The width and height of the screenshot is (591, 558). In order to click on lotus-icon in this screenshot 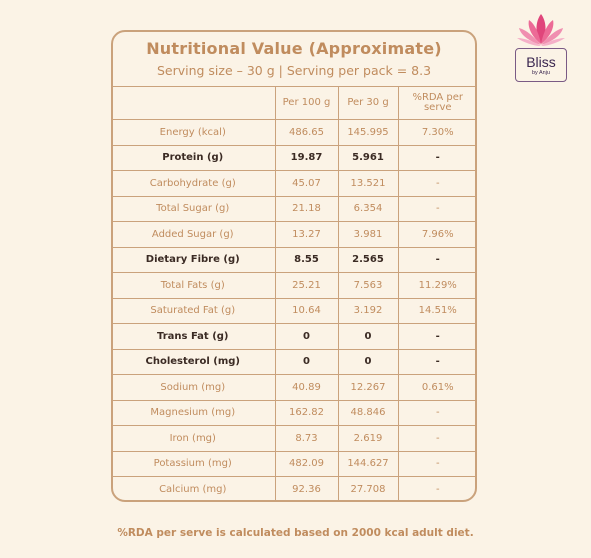, I will do `click(541, 30)`.